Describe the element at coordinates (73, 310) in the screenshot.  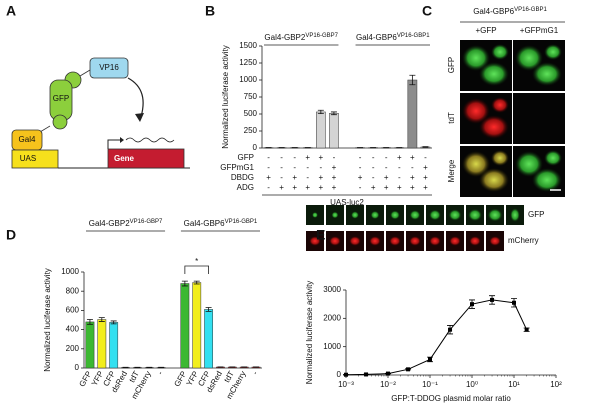
I see `y-tick-label: 600` at that location.